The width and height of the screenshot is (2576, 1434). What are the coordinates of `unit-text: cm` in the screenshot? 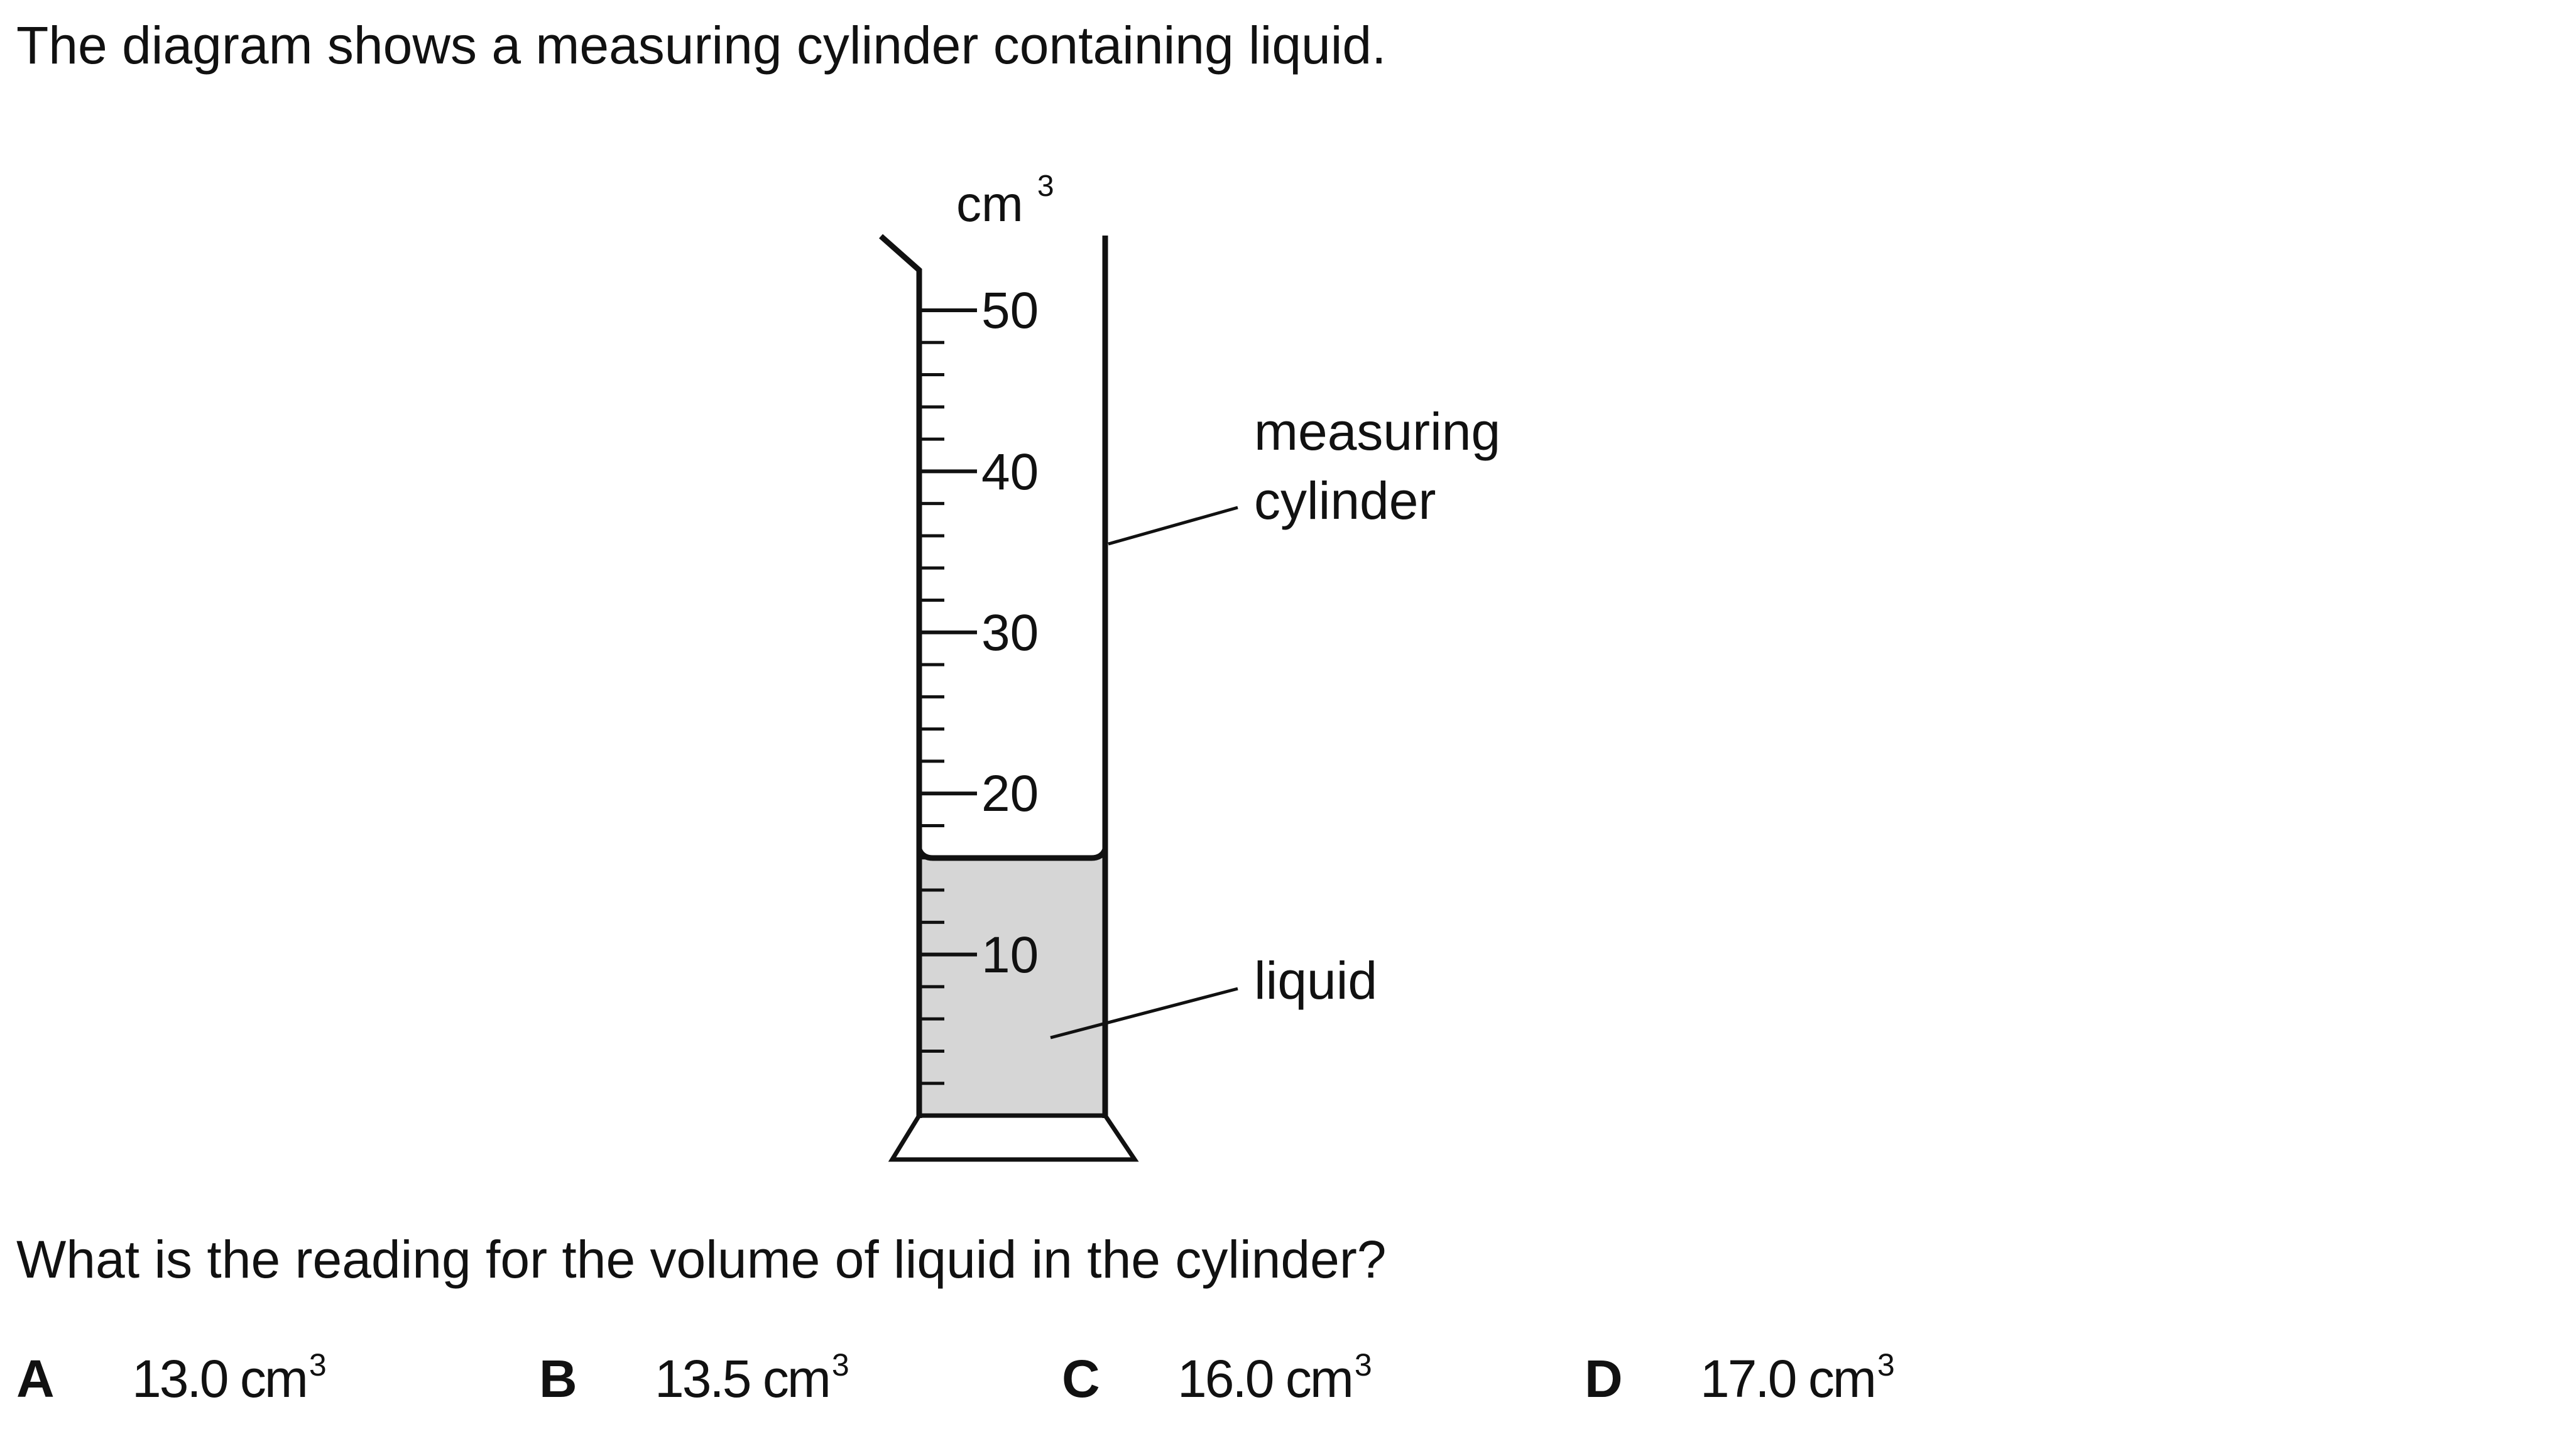 It's located at (990, 204).